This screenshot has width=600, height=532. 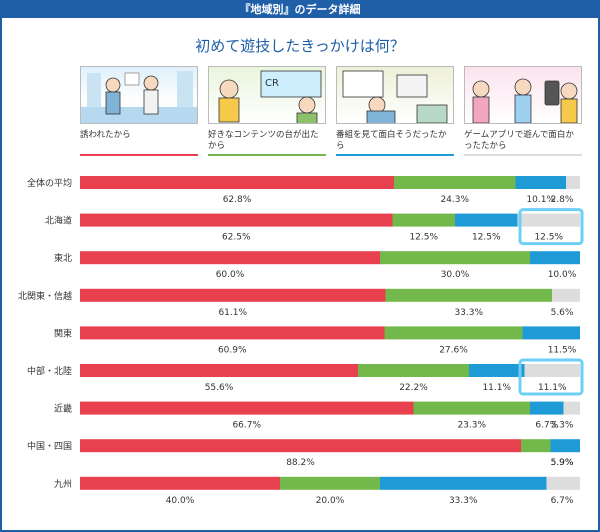 I want to click on svg-text: CR, so click(x=272, y=83).